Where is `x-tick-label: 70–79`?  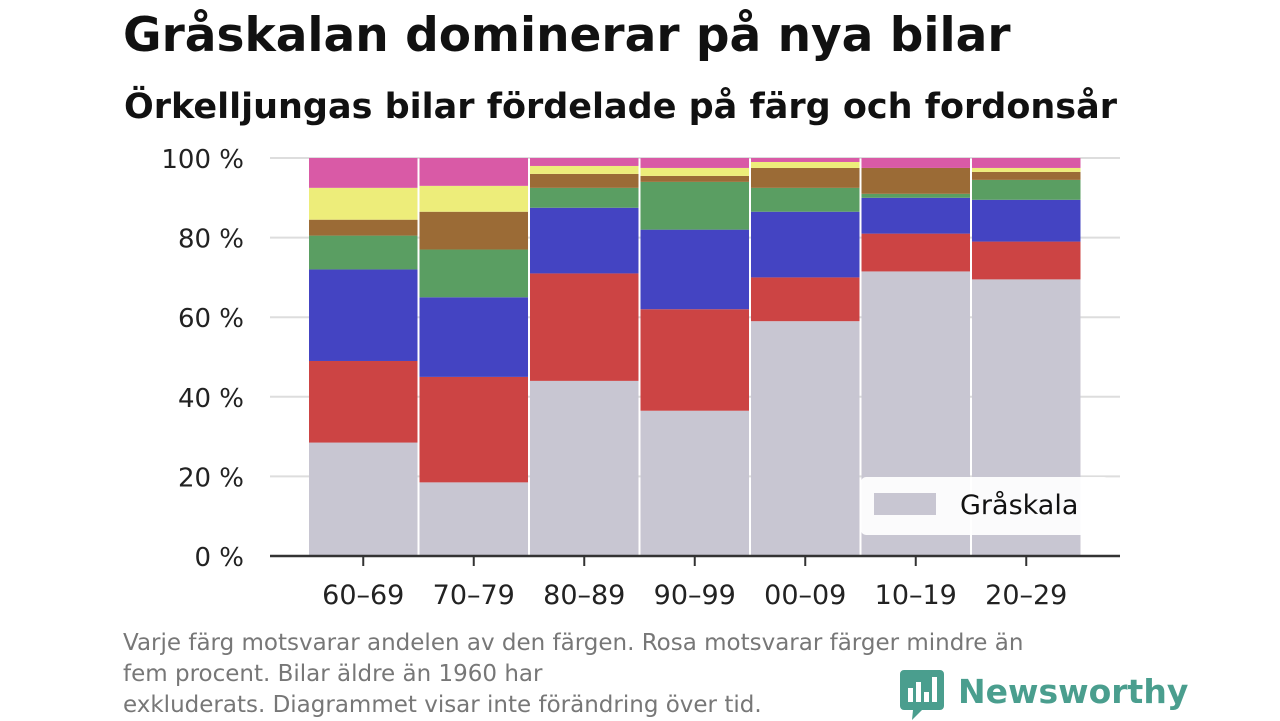 x-tick-label: 70–79 is located at coordinates (474, 595).